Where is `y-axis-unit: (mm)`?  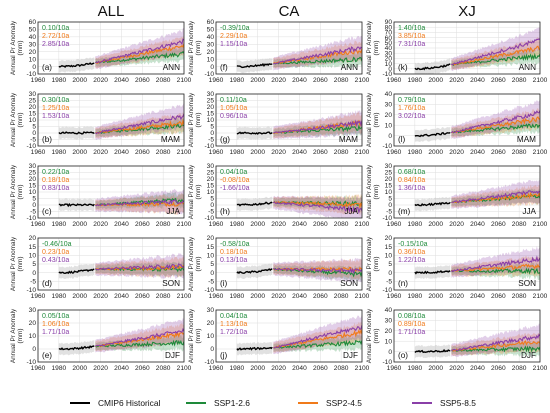 y-axis-unit: (mm) is located at coordinates (20, 264).